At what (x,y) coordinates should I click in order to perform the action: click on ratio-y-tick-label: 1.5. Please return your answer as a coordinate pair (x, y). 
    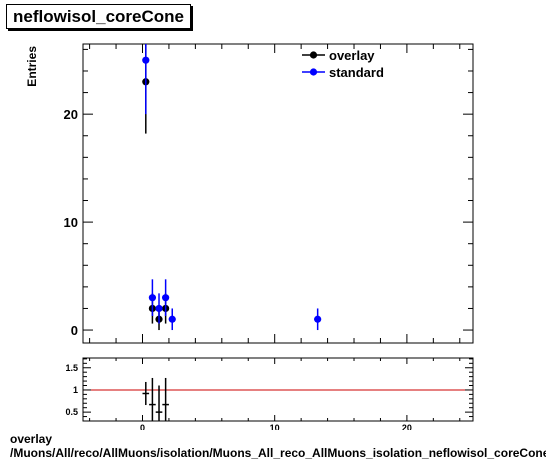
    Looking at the image, I should click on (71, 368).